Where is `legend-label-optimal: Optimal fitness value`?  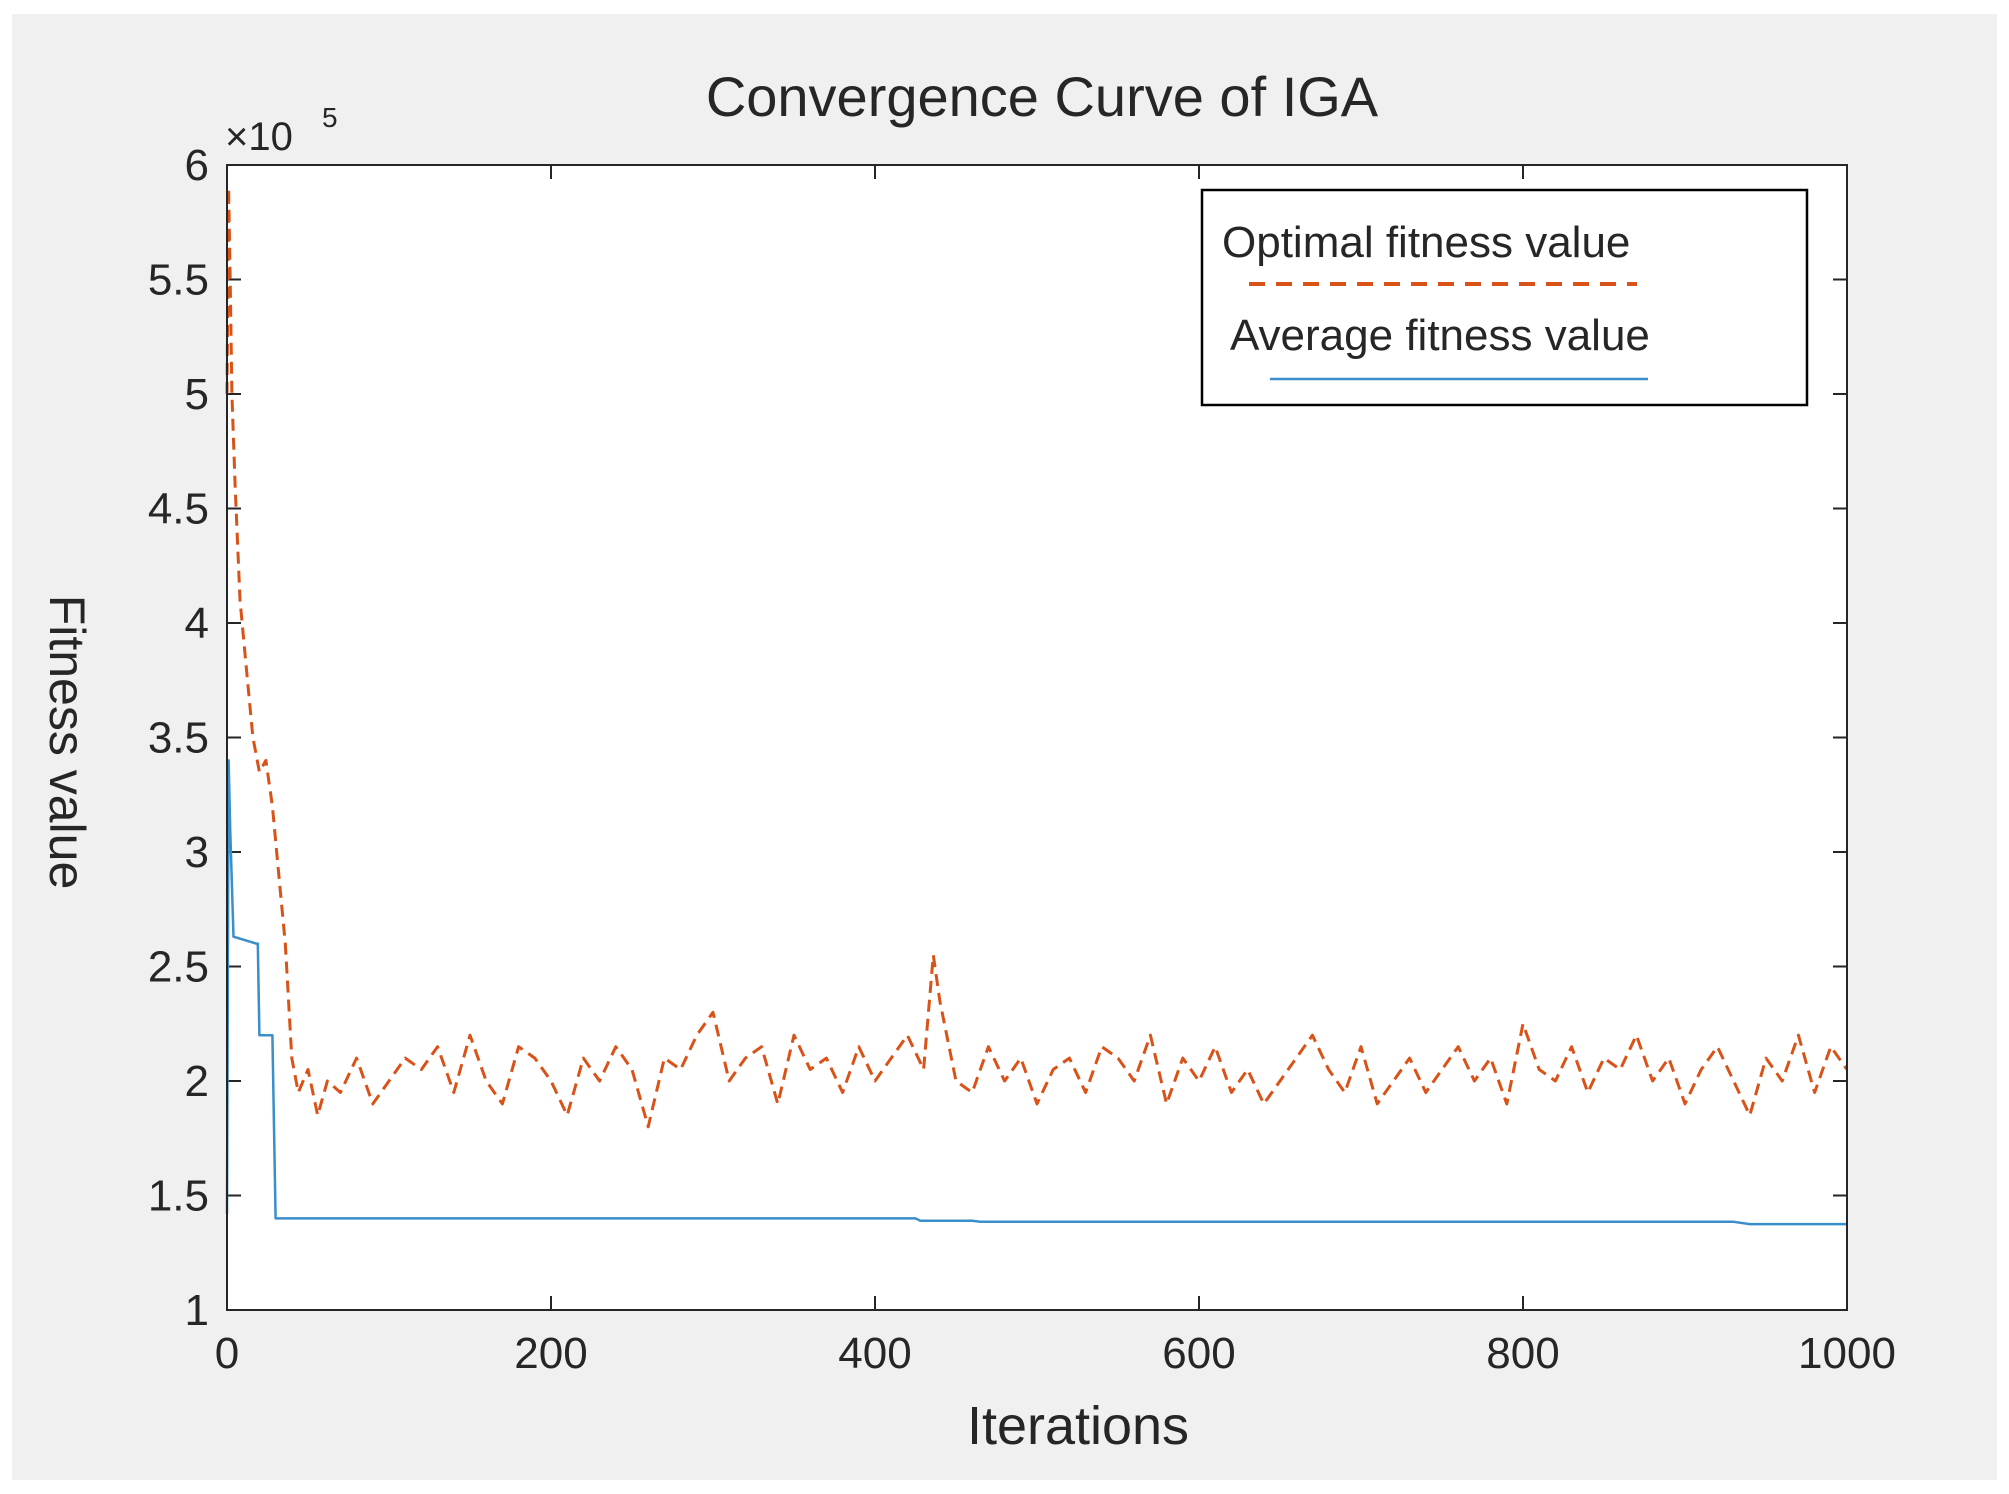 legend-label-optimal: Optimal fitness value is located at coordinates (1426, 242).